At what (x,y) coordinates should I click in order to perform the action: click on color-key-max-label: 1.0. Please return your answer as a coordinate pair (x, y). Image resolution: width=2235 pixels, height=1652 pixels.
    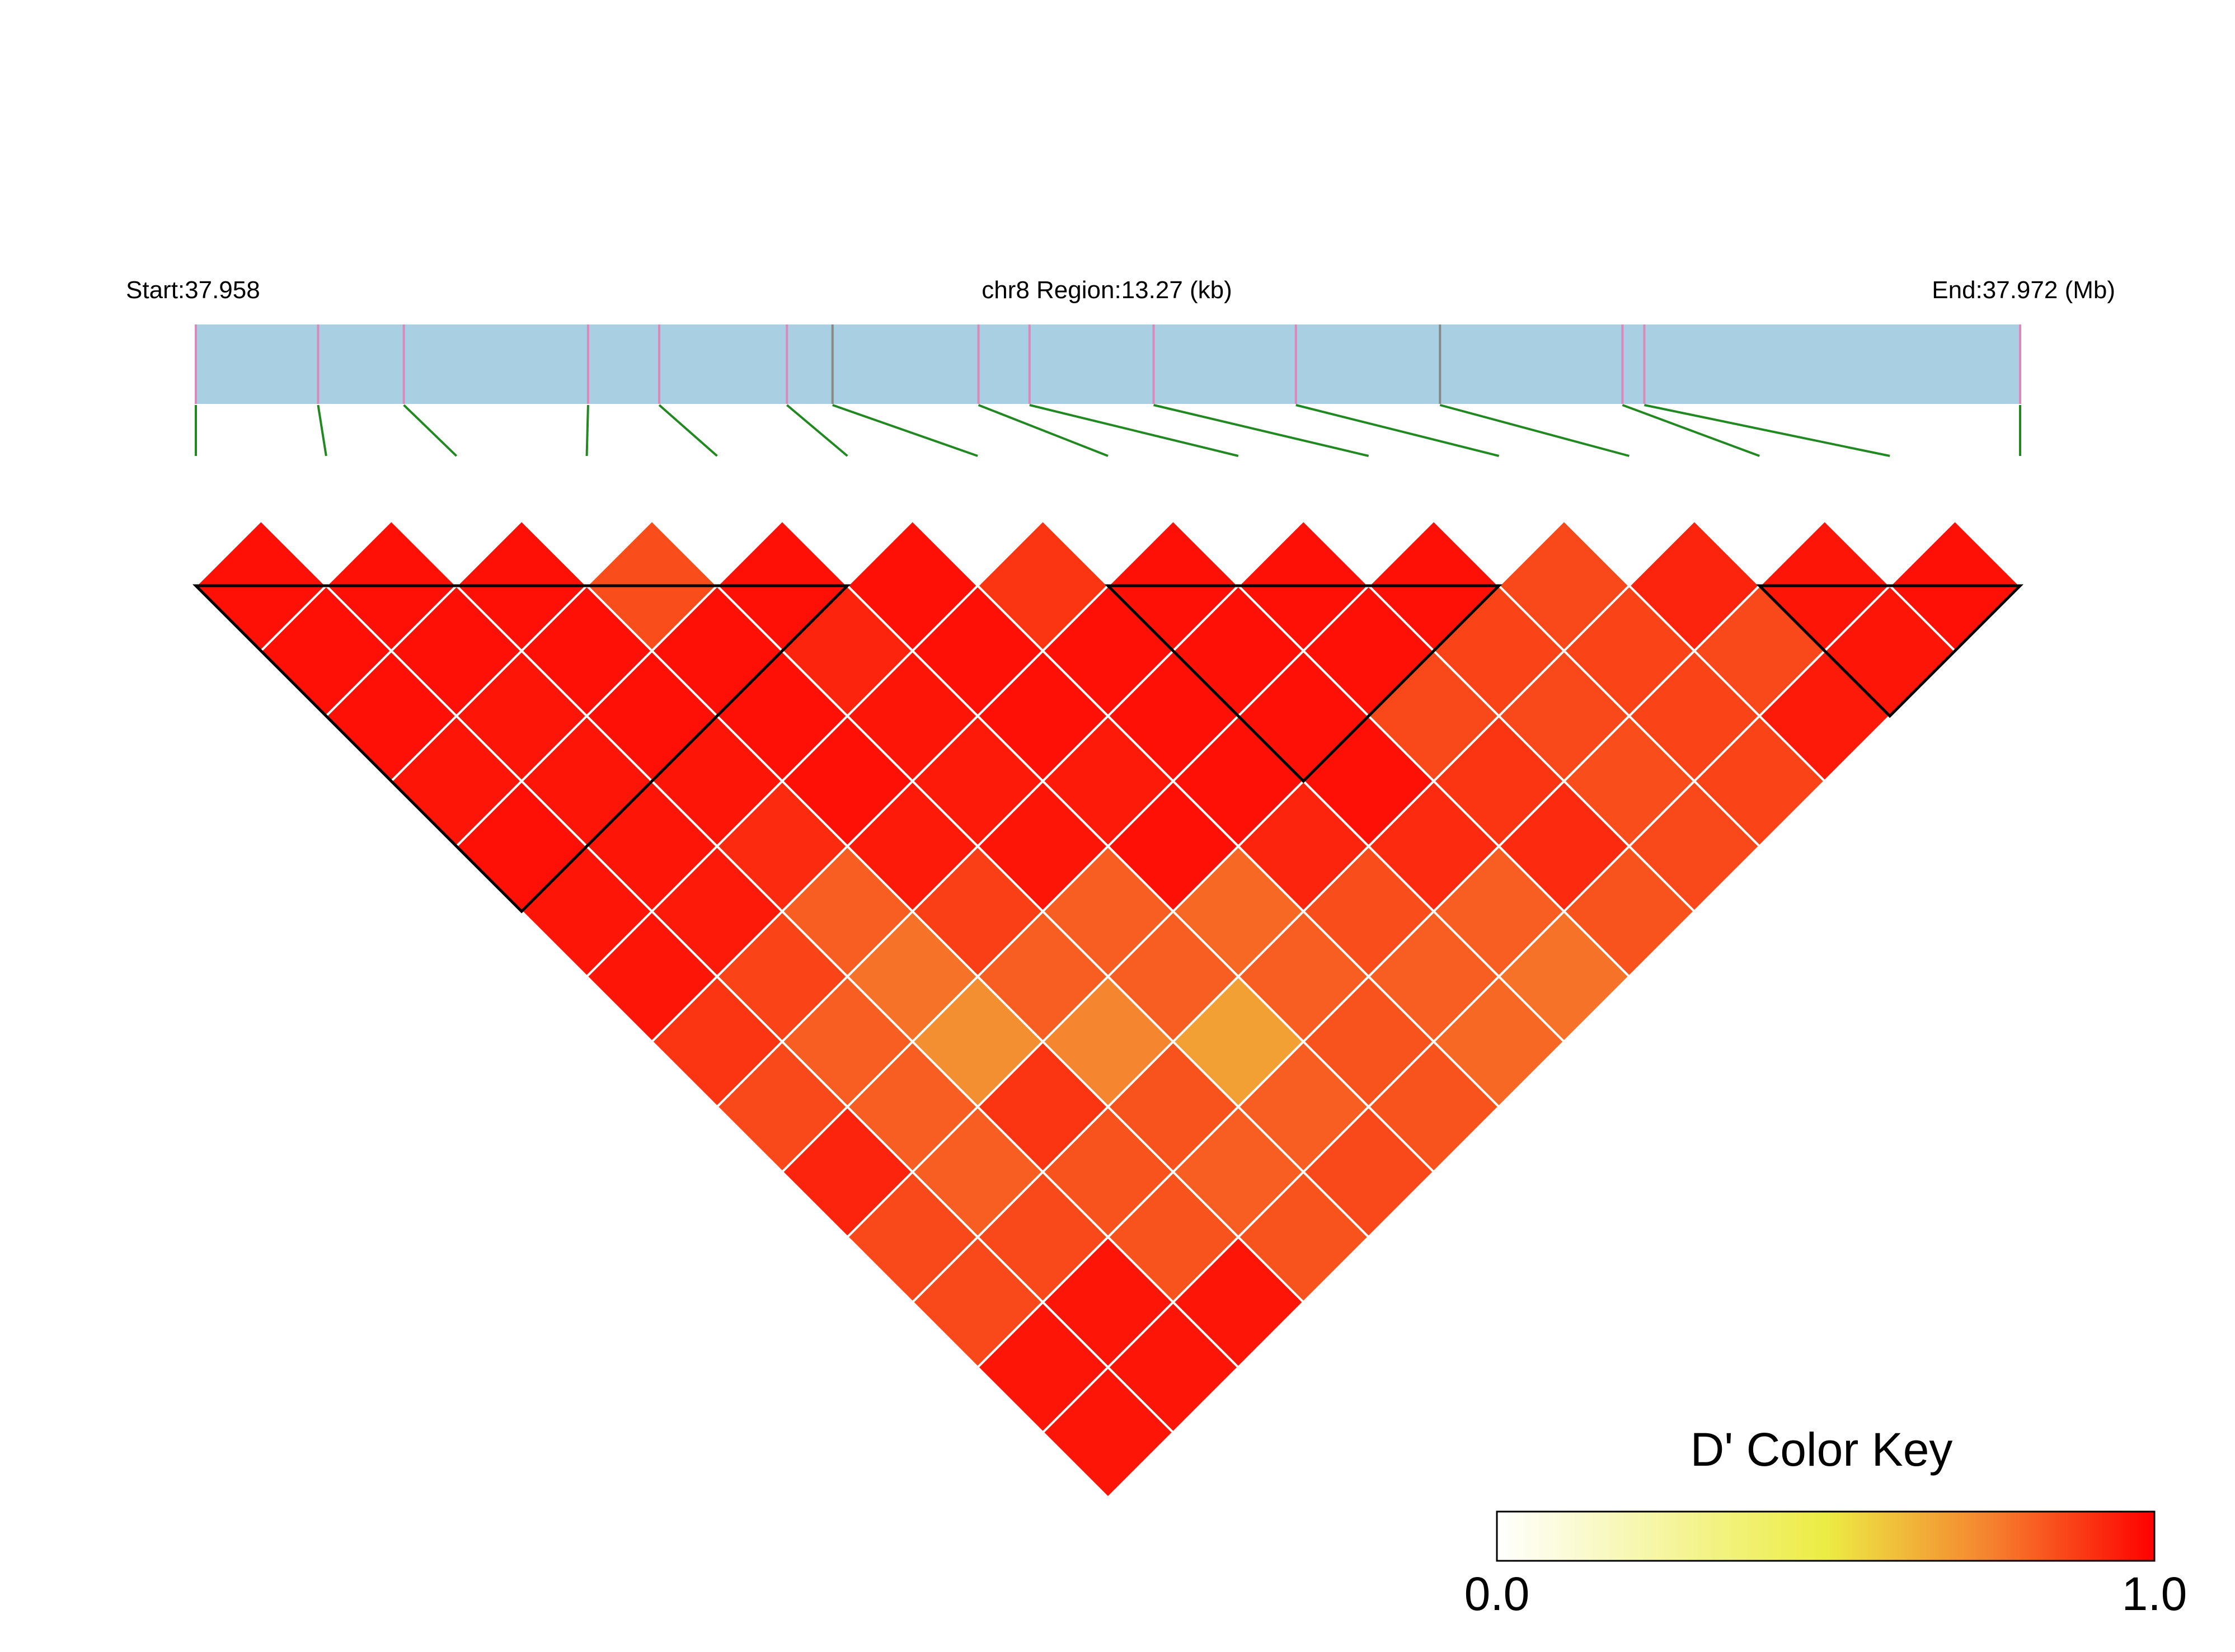
    Looking at the image, I should click on (2154, 1594).